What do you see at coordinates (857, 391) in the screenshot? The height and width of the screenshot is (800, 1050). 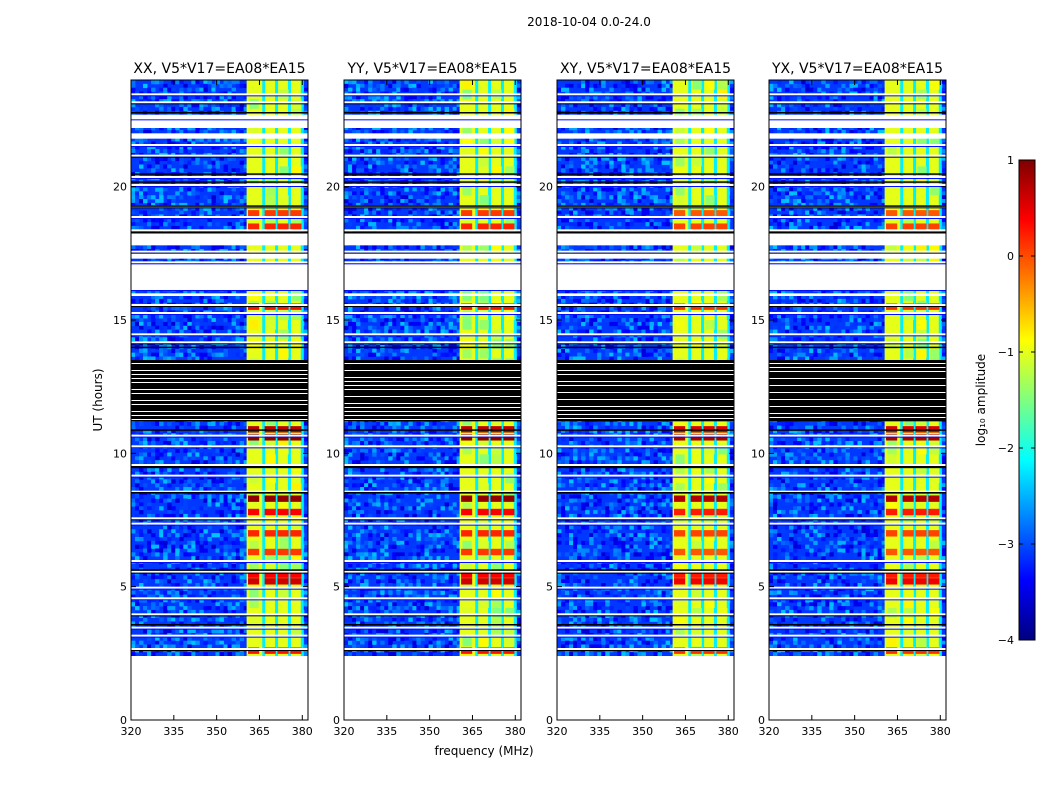 I see `panel-3-flagged-gap` at bounding box center [857, 391].